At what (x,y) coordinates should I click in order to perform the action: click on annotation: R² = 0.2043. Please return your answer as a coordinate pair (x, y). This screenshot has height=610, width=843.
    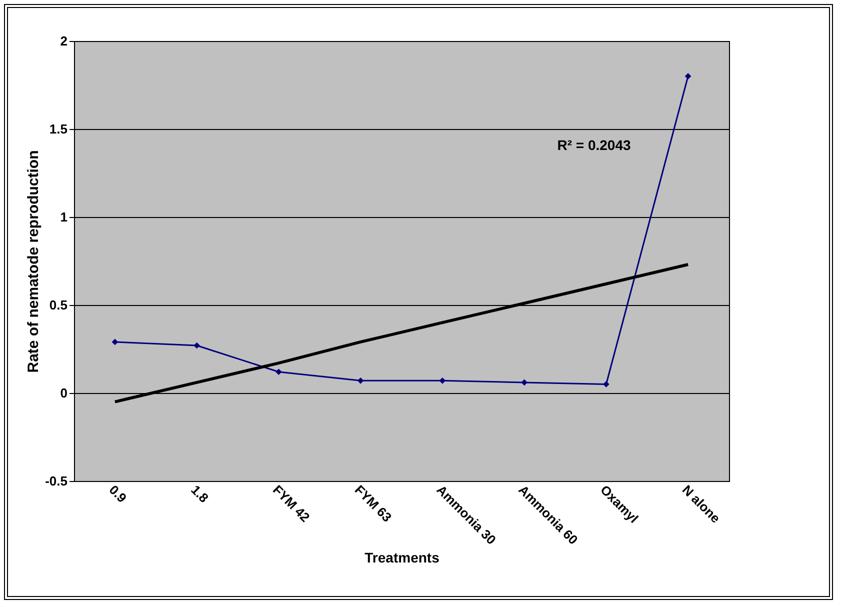
    Looking at the image, I should click on (594, 145).